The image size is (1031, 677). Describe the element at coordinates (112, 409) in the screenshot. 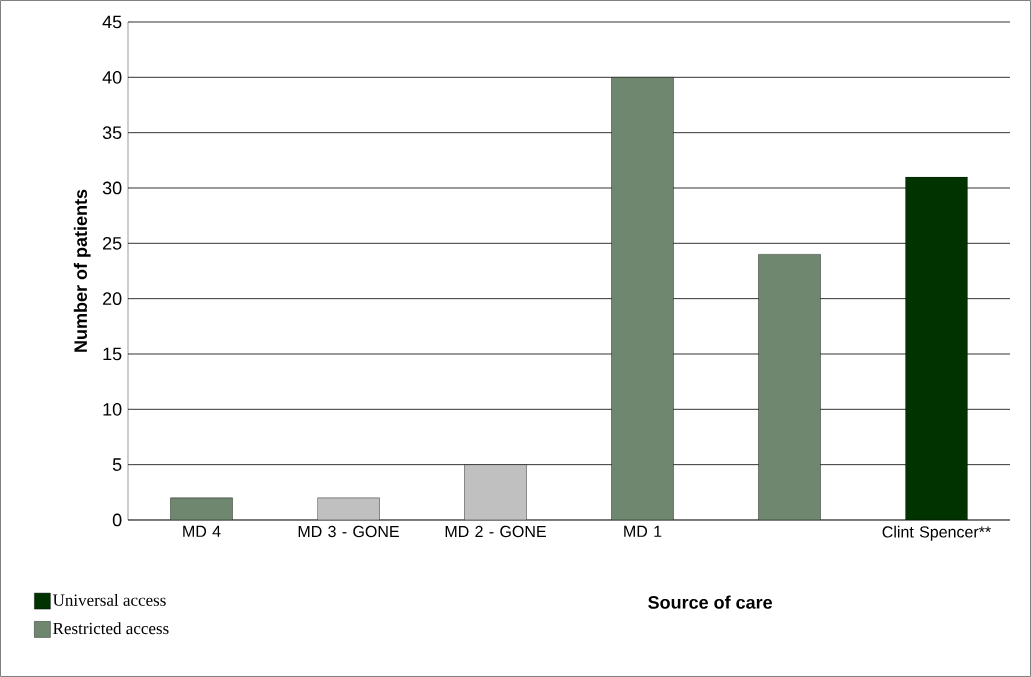

I see `y-tick-label: 10` at that location.